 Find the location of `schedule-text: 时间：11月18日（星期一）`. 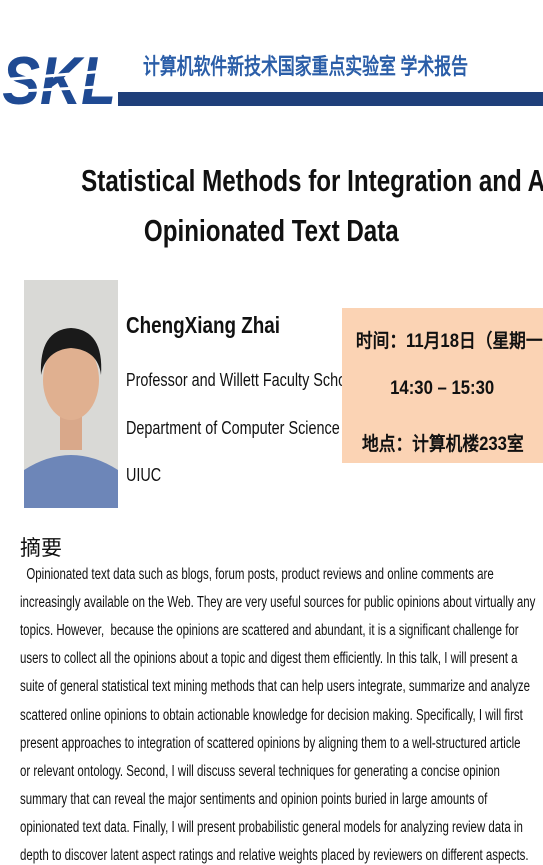

schedule-text: 时间：11月18日（星期一） is located at coordinates (449, 341).